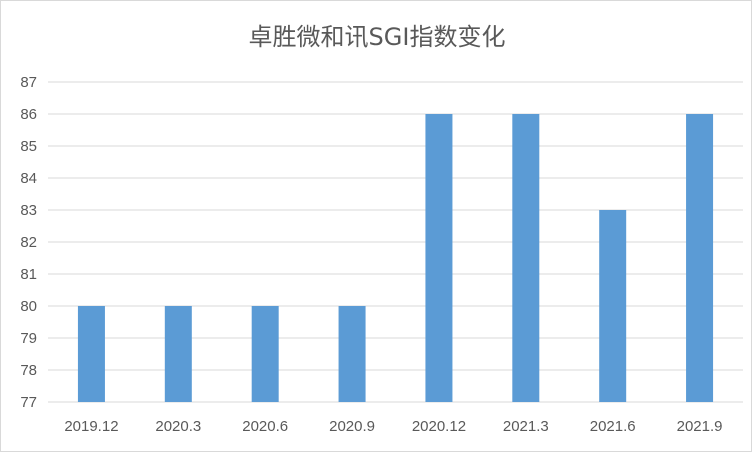 The height and width of the screenshot is (453, 752). Describe the element at coordinates (28, 306) in the screenshot. I see `y-tick-label: 80` at that location.